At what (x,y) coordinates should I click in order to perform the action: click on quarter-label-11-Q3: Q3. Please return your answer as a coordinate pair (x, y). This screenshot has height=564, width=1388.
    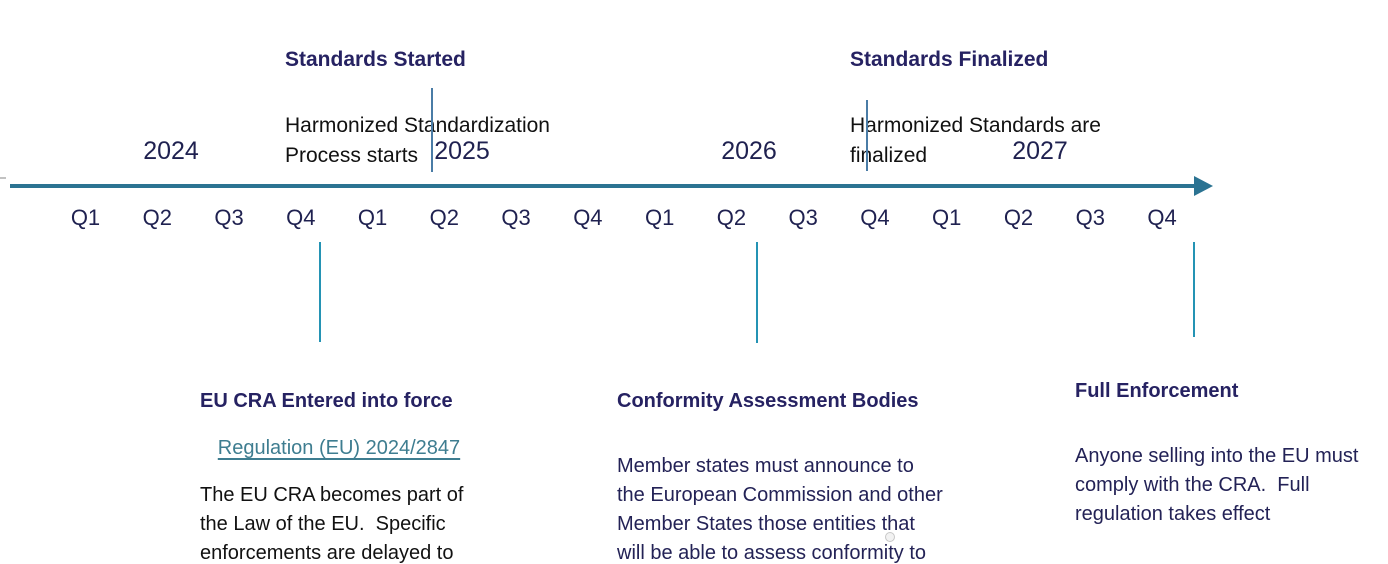
    Looking at the image, I should click on (803, 217).